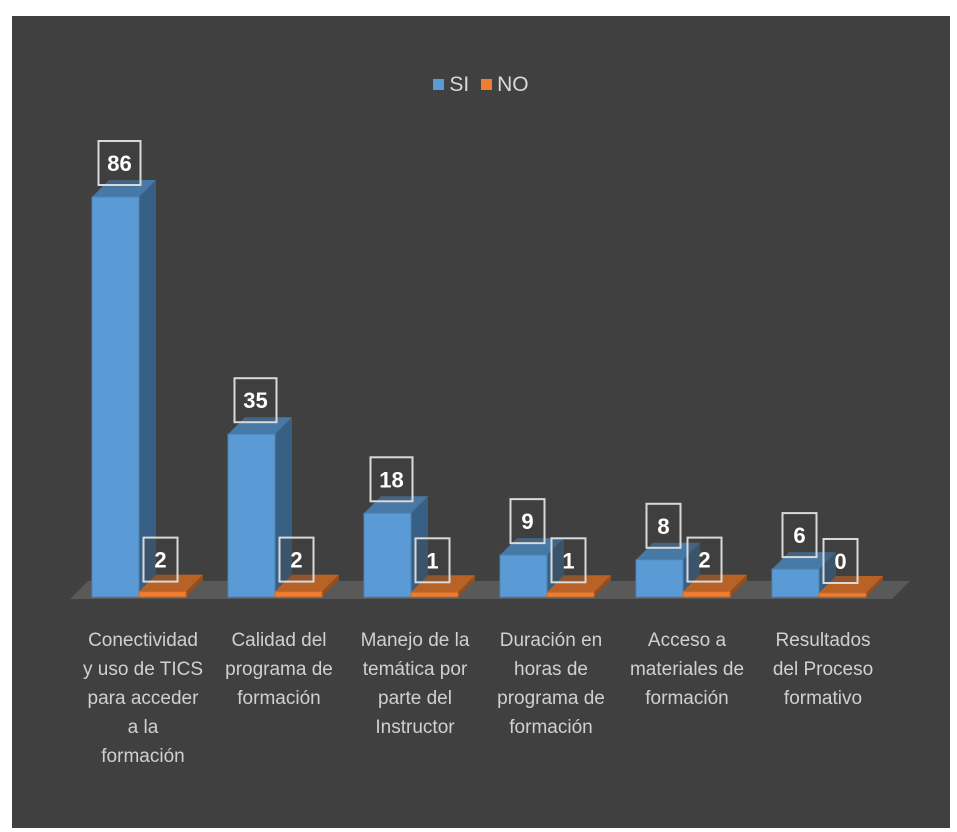 The image size is (957, 832). I want to click on category-label-line: del Proceso, so click(823, 669).